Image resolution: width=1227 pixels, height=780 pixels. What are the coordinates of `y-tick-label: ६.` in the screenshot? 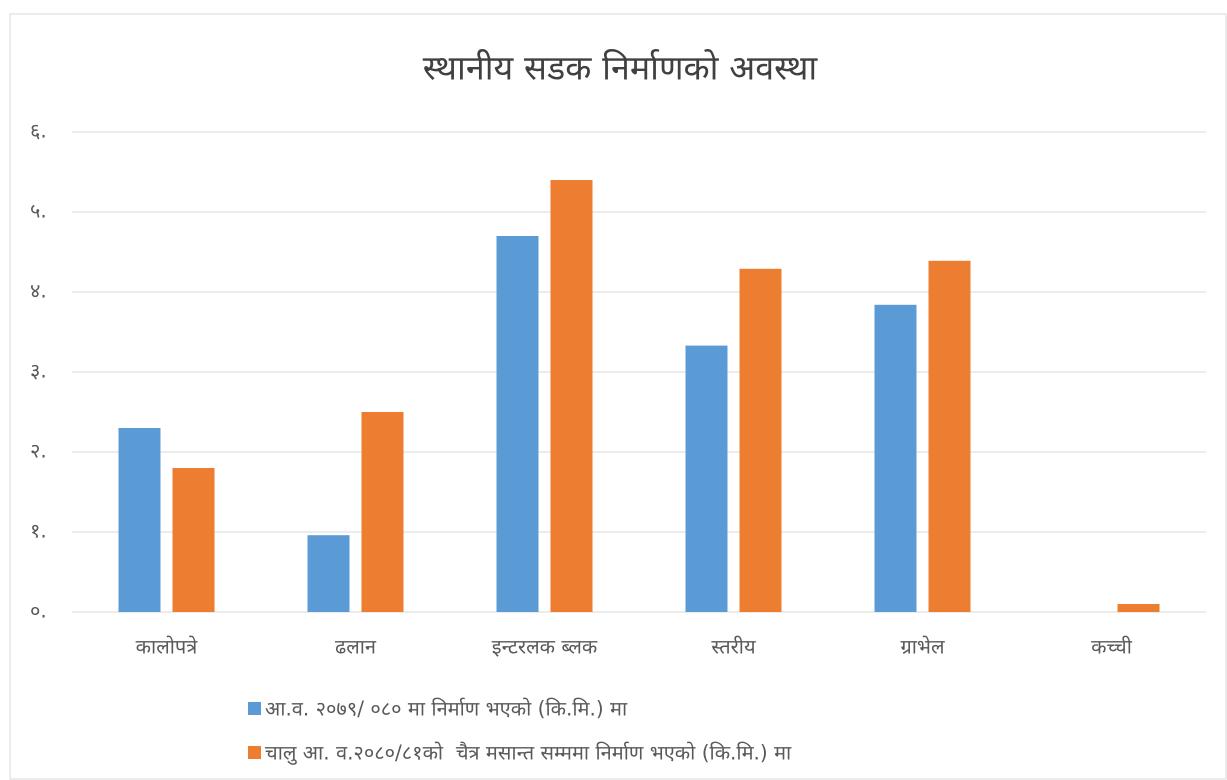 It's located at (38, 131).